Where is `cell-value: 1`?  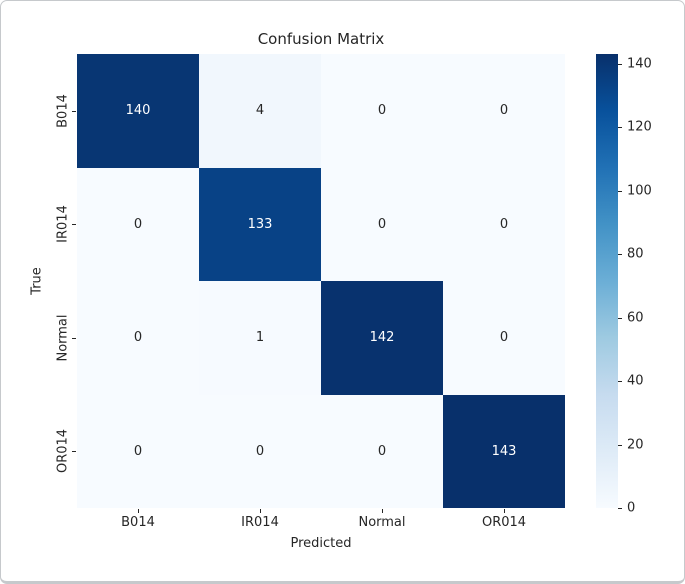
cell-value: 1 is located at coordinates (260, 338).